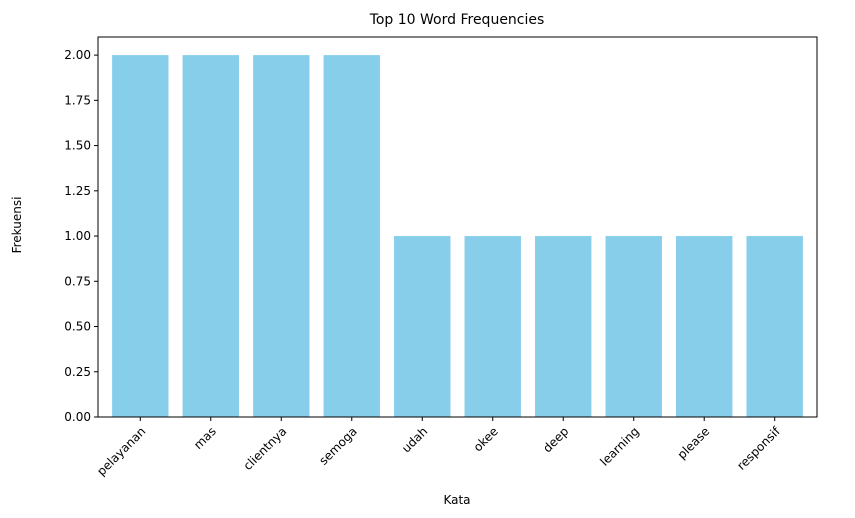  Describe the element at coordinates (265, 448) in the screenshot. I see `x-tick-label: clientnya` at that location.